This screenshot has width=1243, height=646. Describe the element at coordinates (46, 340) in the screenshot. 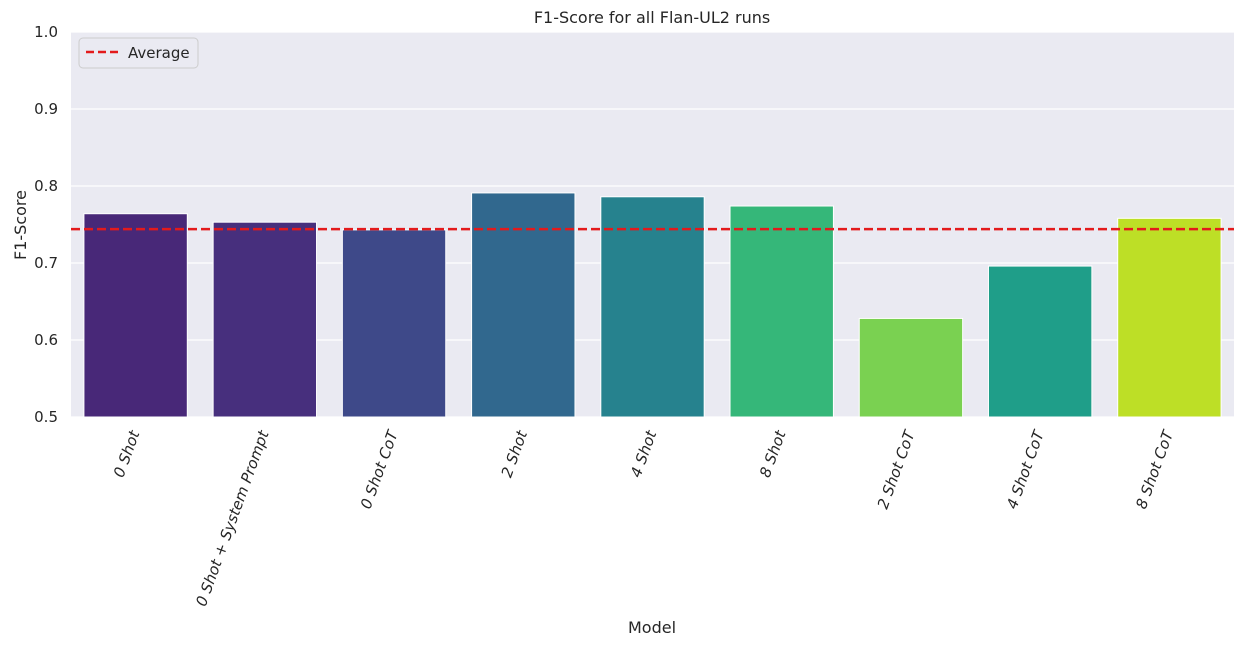

I see `y-tick-label: 0.6` at that location.